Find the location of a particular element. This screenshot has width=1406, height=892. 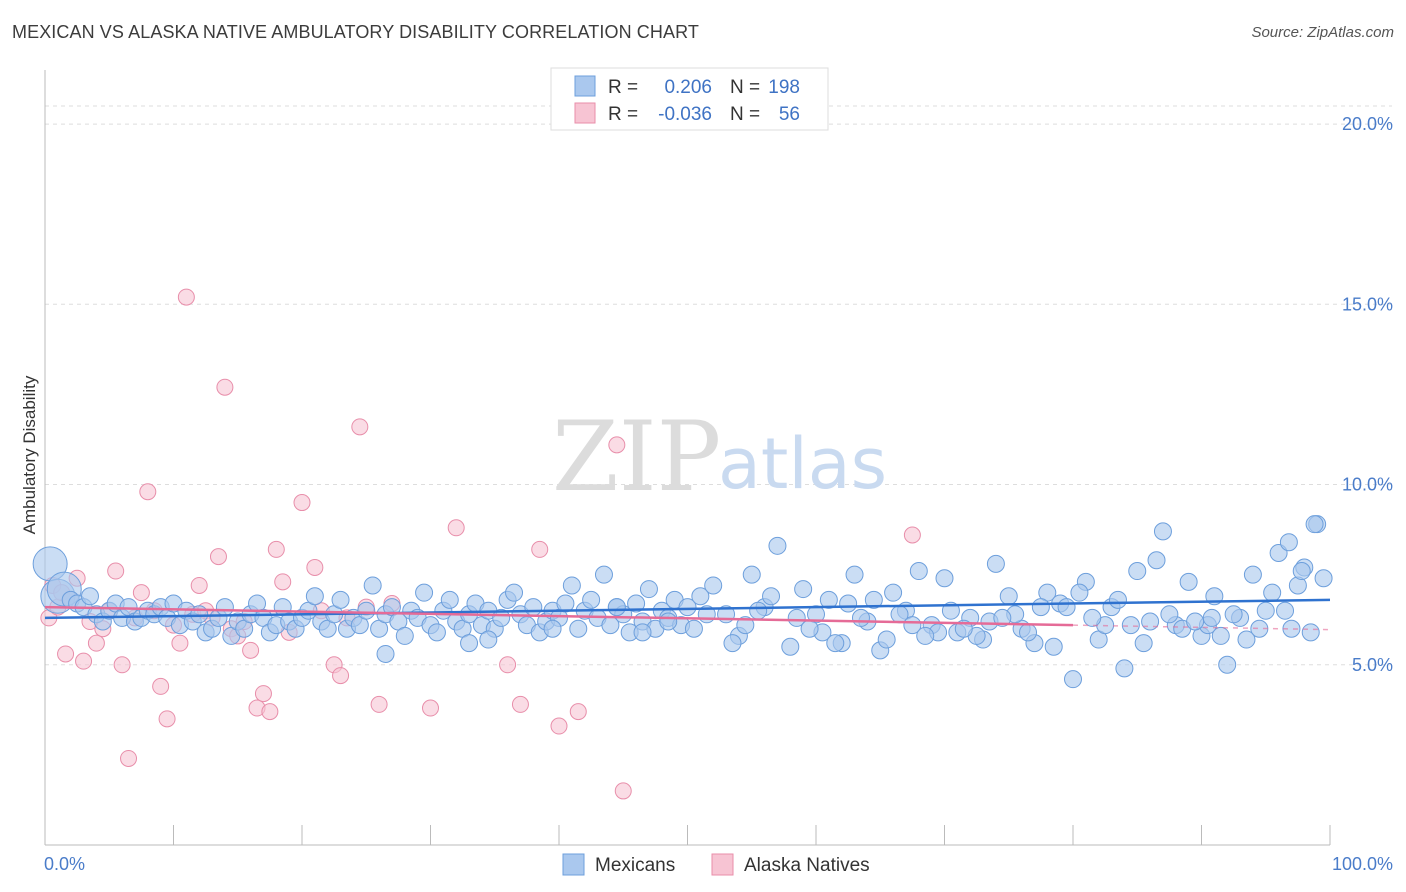

y-axis-label: Ambulatory Disability is located at coordinates (29, 454).